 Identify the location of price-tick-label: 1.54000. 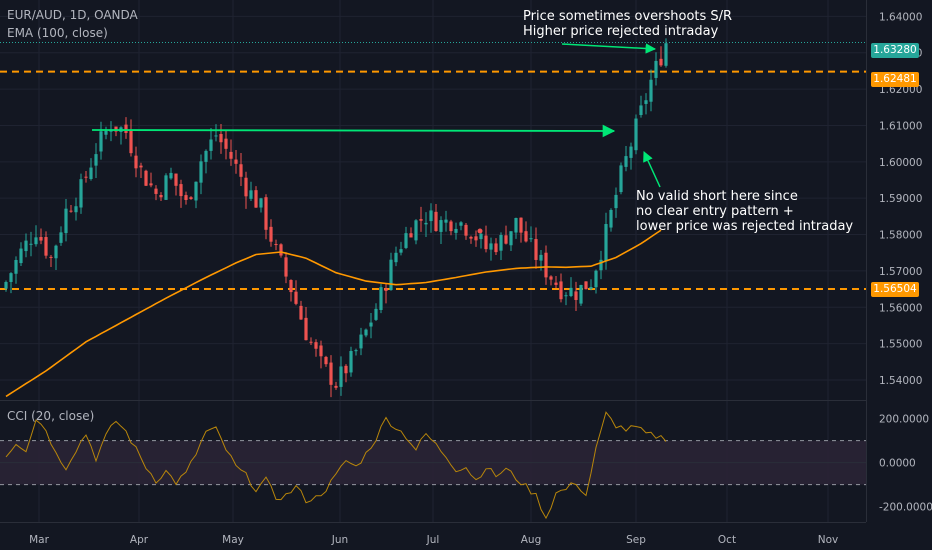
(900, 381).